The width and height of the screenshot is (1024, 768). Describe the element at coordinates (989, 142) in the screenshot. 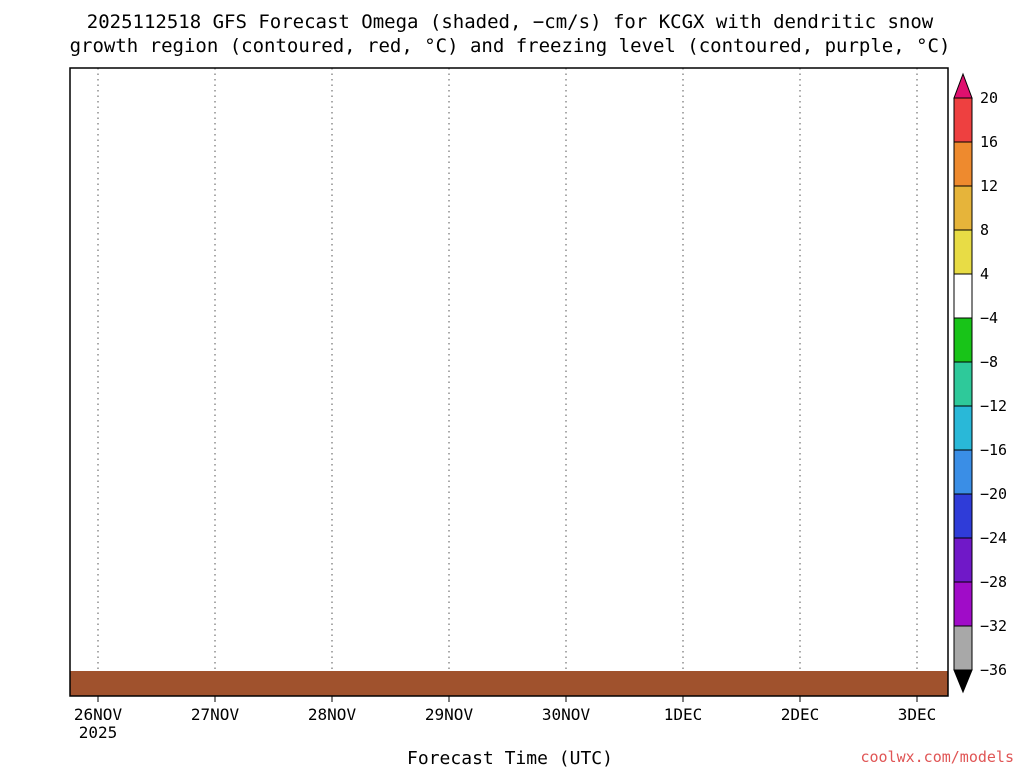

I see `colorbar-label-1: 16` at that location.